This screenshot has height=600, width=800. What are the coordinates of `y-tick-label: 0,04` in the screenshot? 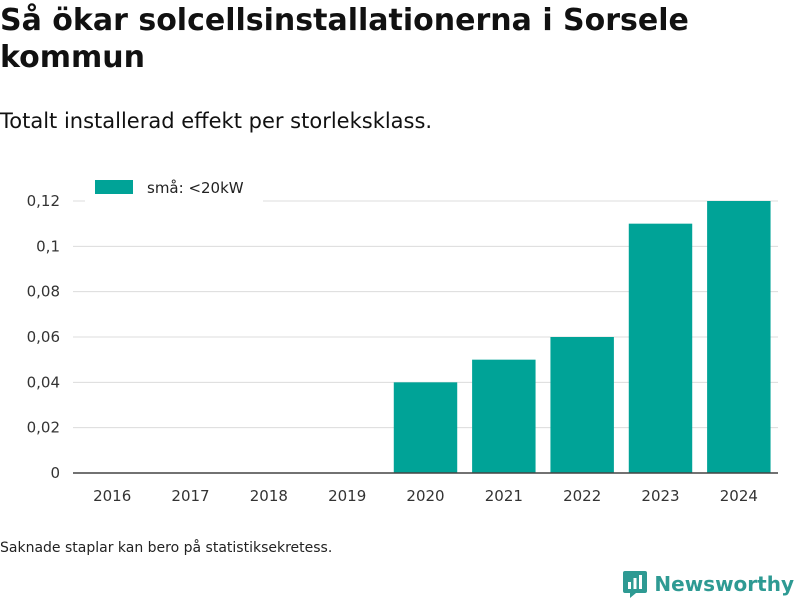 It's located at (43, 382).